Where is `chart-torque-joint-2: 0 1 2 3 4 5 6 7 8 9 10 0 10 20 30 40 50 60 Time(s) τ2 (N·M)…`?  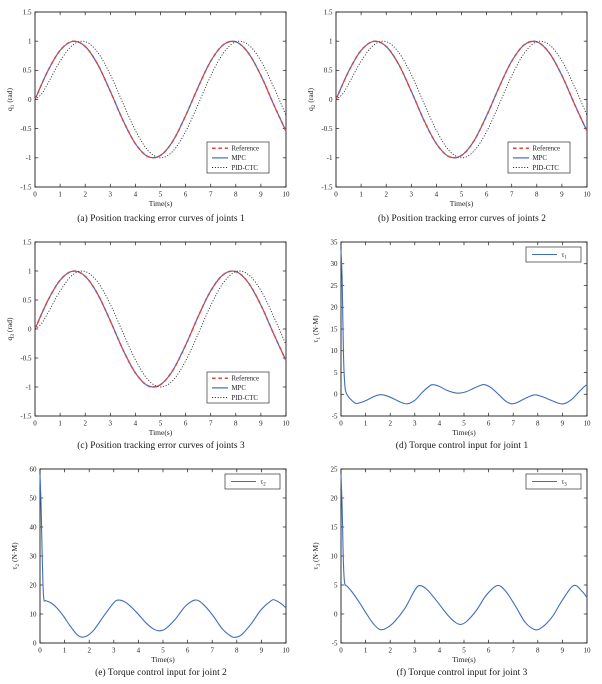
chart-torque-joint-2: 0 1 2 3 4 5 6 7 8 9 10 0 10 20 30 40 50 60 Time(s) τ2 (N·M)… is located at coordinates (150, 564).